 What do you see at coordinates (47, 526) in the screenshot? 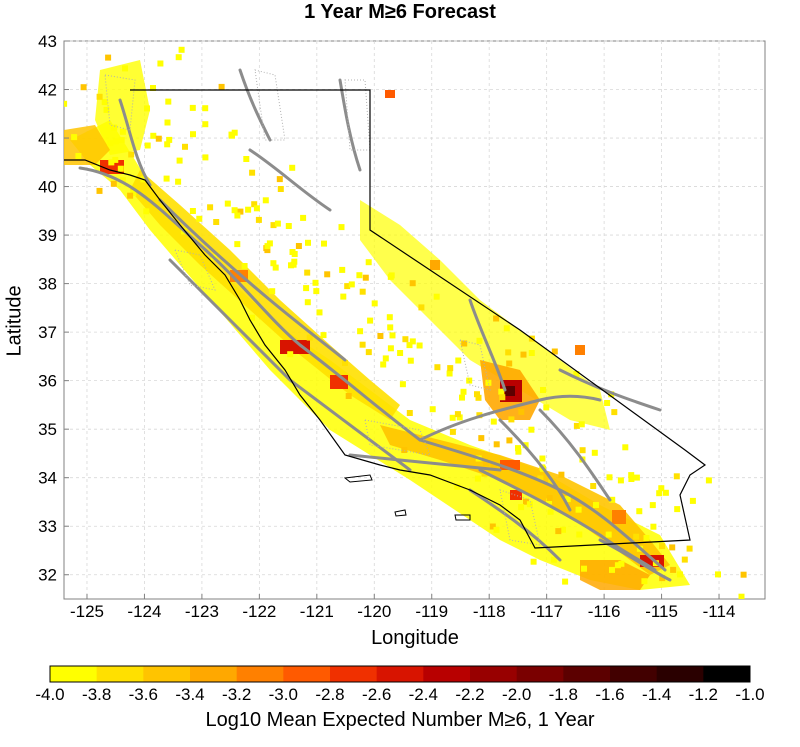
I see `y-tick-label: 33` at bounding box center [47, 526].